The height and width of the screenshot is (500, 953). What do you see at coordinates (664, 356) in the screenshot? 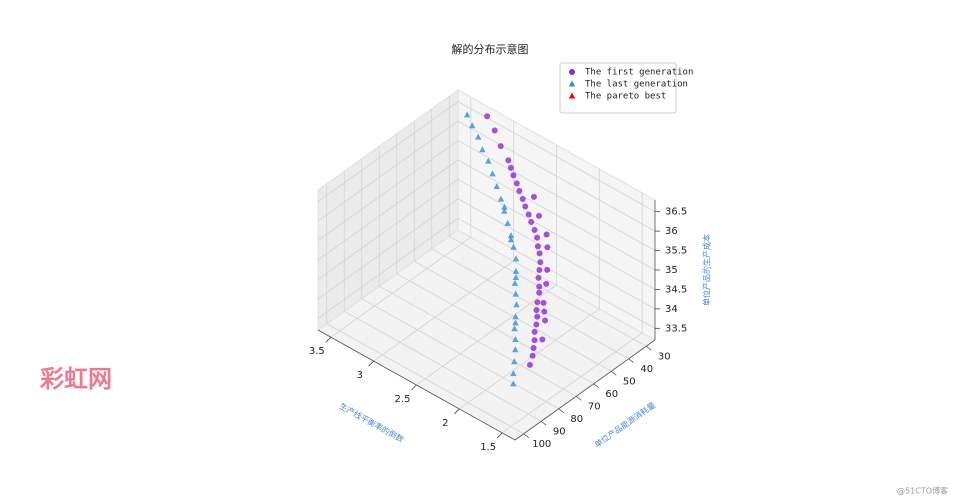
I see `y-tick-label: 30` at bounding box center [664, 356].